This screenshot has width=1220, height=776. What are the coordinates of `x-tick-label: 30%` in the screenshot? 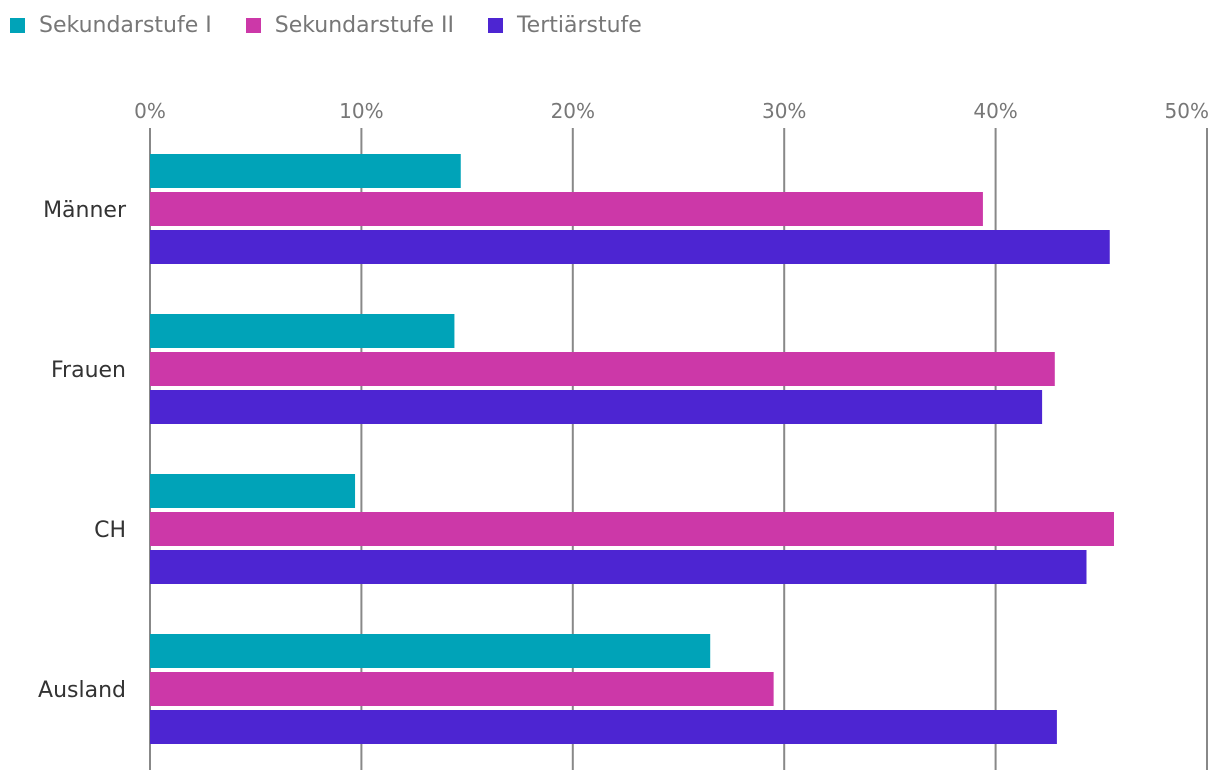 It's located at (784, 111).